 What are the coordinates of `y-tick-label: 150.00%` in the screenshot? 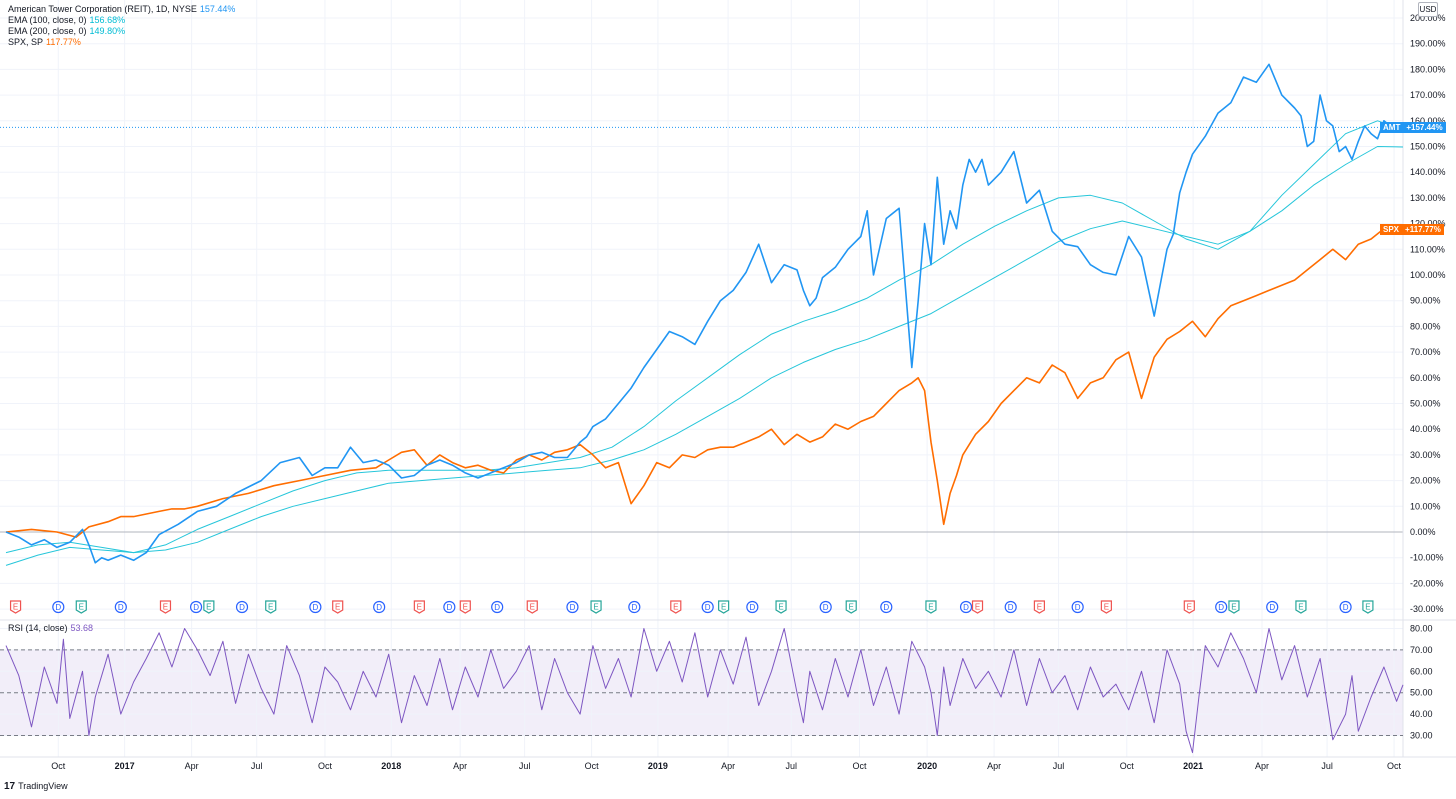 It's located at (1428, 147).